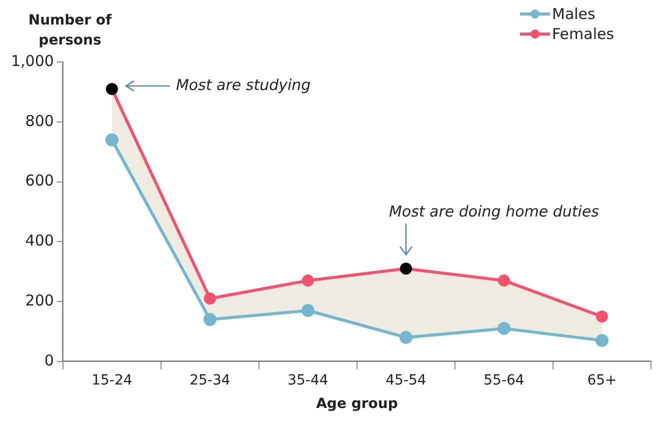 The image size is (663, 423). I want to click on x-tick-label: 35-44, so click(308, 380).